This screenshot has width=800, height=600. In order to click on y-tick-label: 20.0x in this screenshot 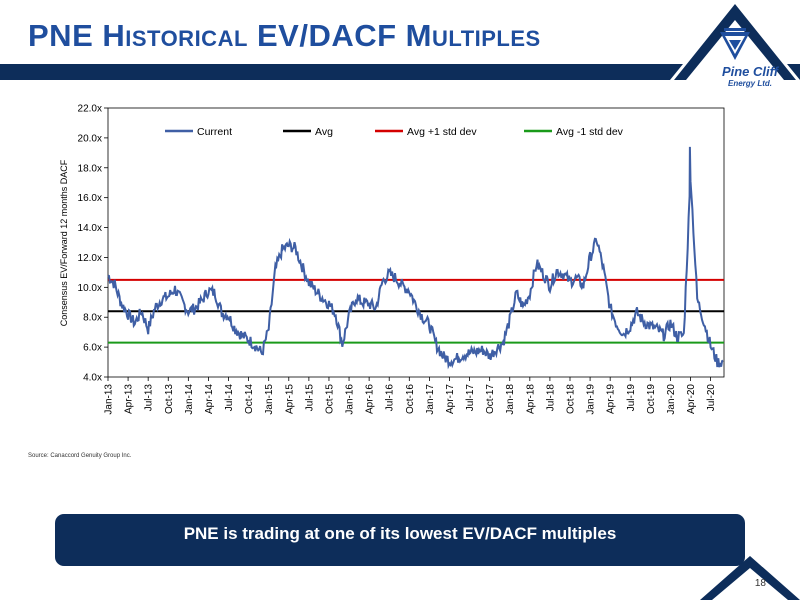, I will do `click(90, 138)`.